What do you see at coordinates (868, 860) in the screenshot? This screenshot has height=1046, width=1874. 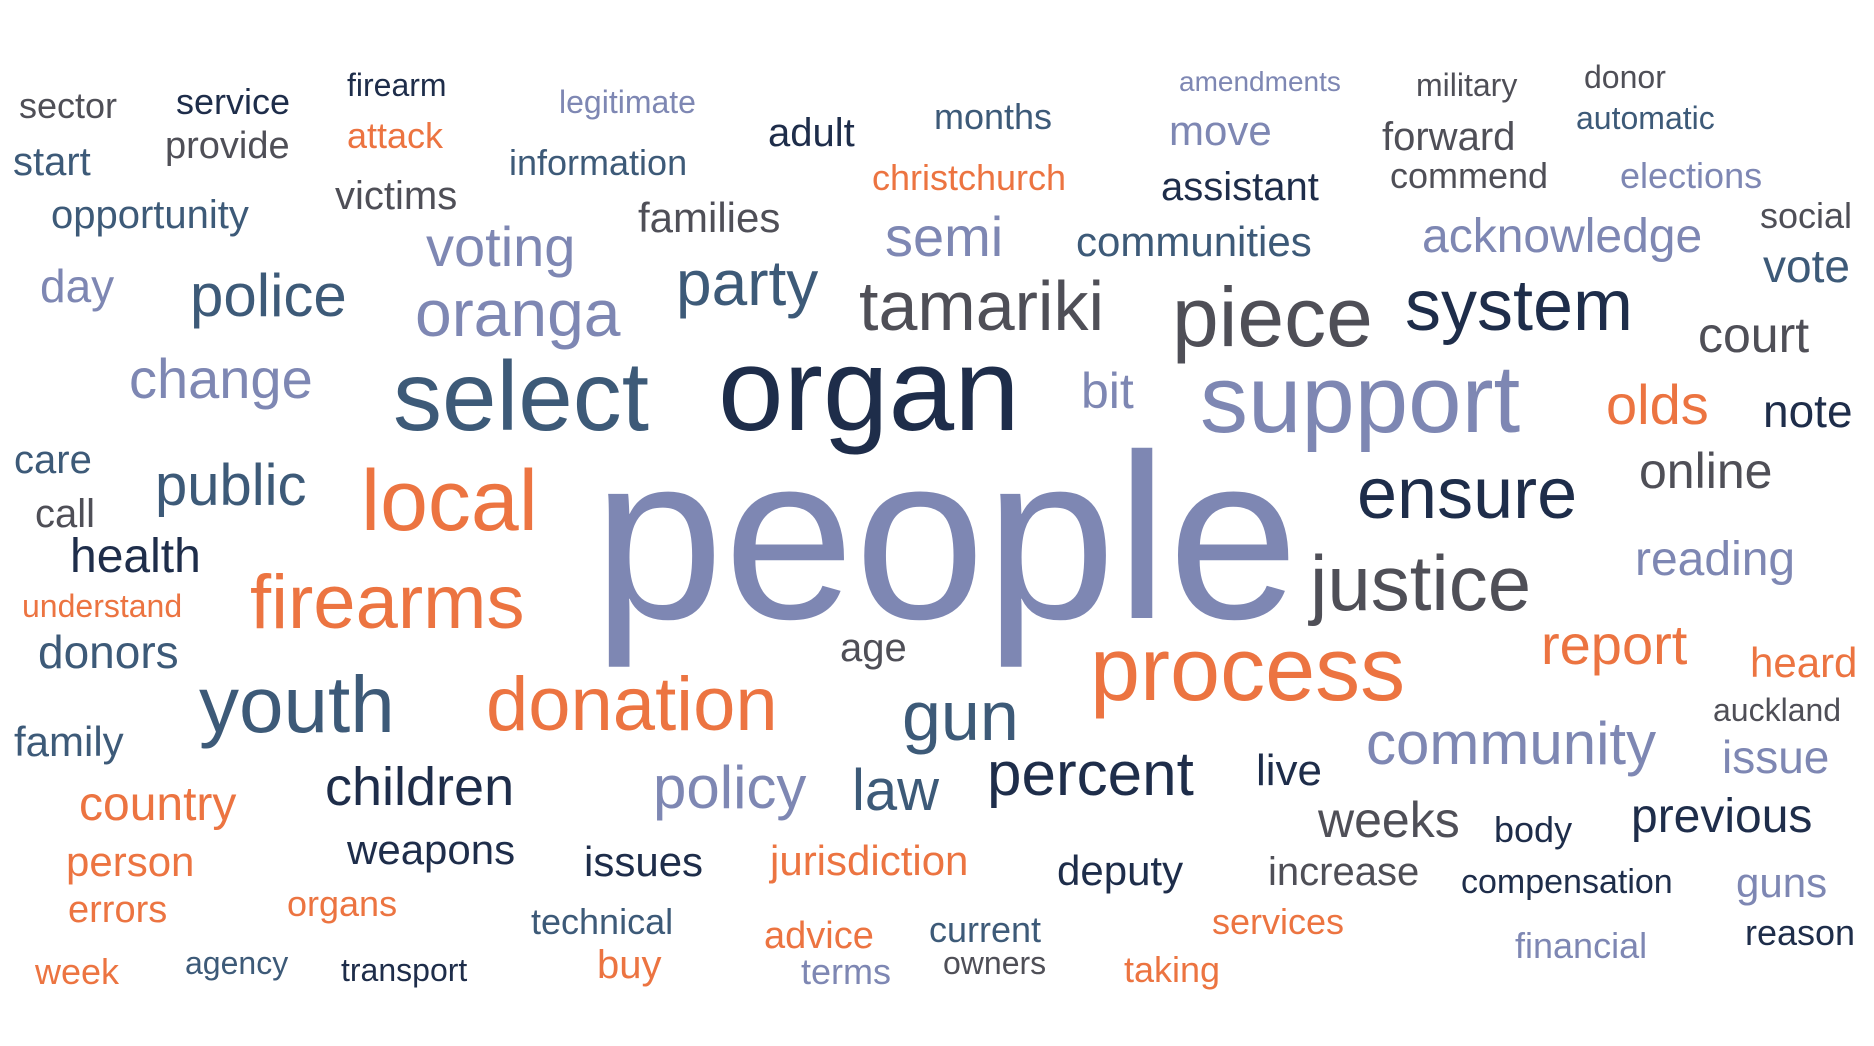 I see `word-jurisdiction: jurisdiction` at bounding box center [868, 860].